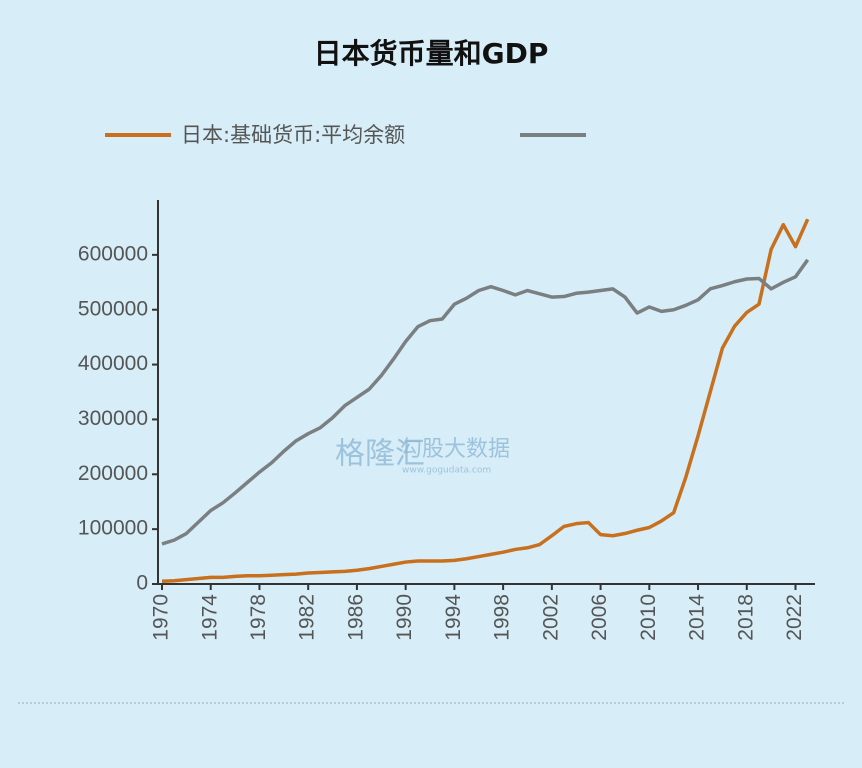  I want to click on x-tick-label: 2002, so click(550, 617).